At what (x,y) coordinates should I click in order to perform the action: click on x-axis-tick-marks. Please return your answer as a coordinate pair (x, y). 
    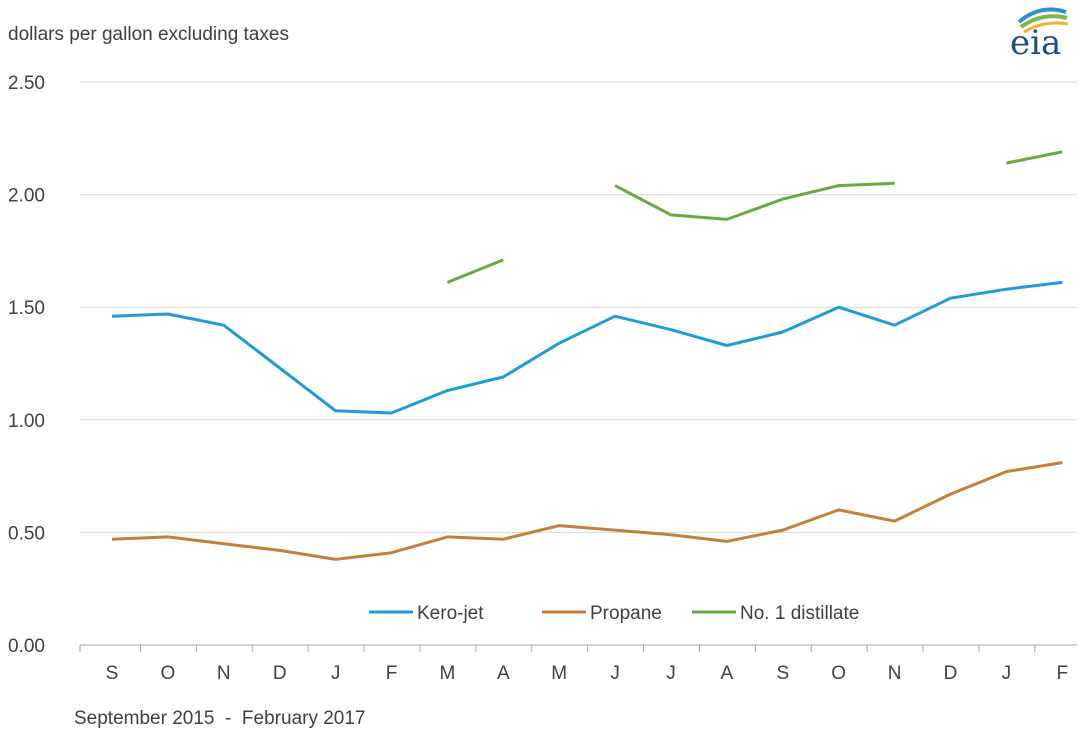
    Looking at the image, I should click on (557, 648).